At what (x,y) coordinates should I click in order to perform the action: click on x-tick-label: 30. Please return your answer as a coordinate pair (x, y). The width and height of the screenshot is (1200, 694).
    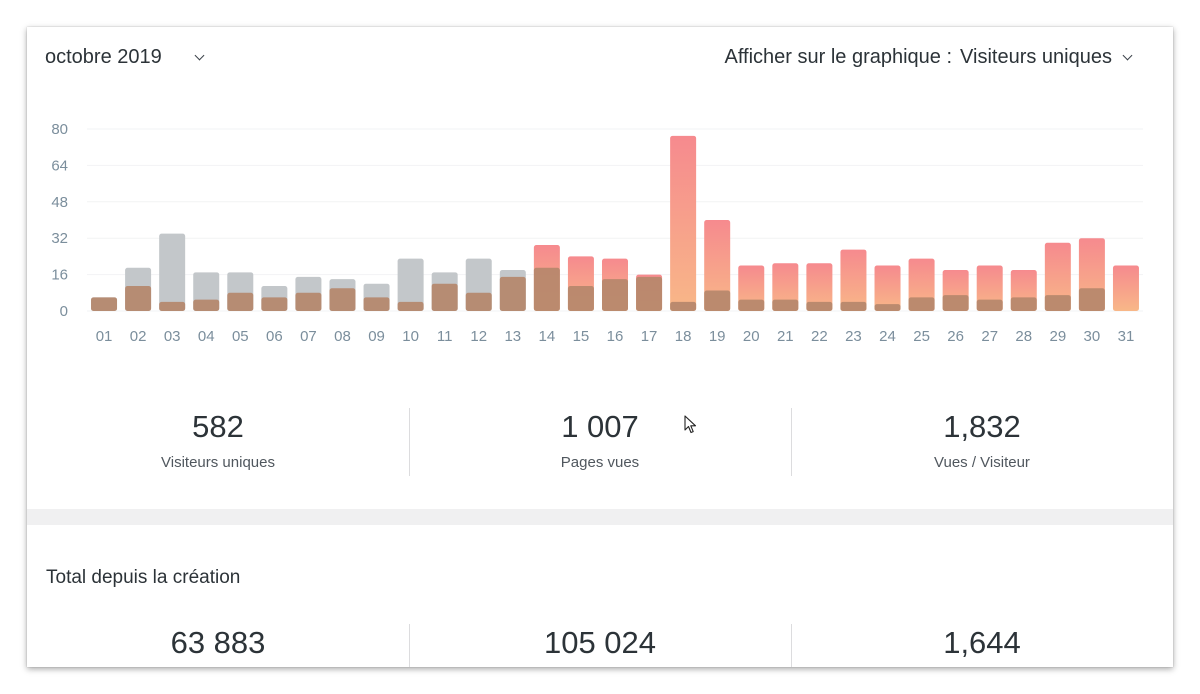
    Looking at the image, I should click on (1092, 336).